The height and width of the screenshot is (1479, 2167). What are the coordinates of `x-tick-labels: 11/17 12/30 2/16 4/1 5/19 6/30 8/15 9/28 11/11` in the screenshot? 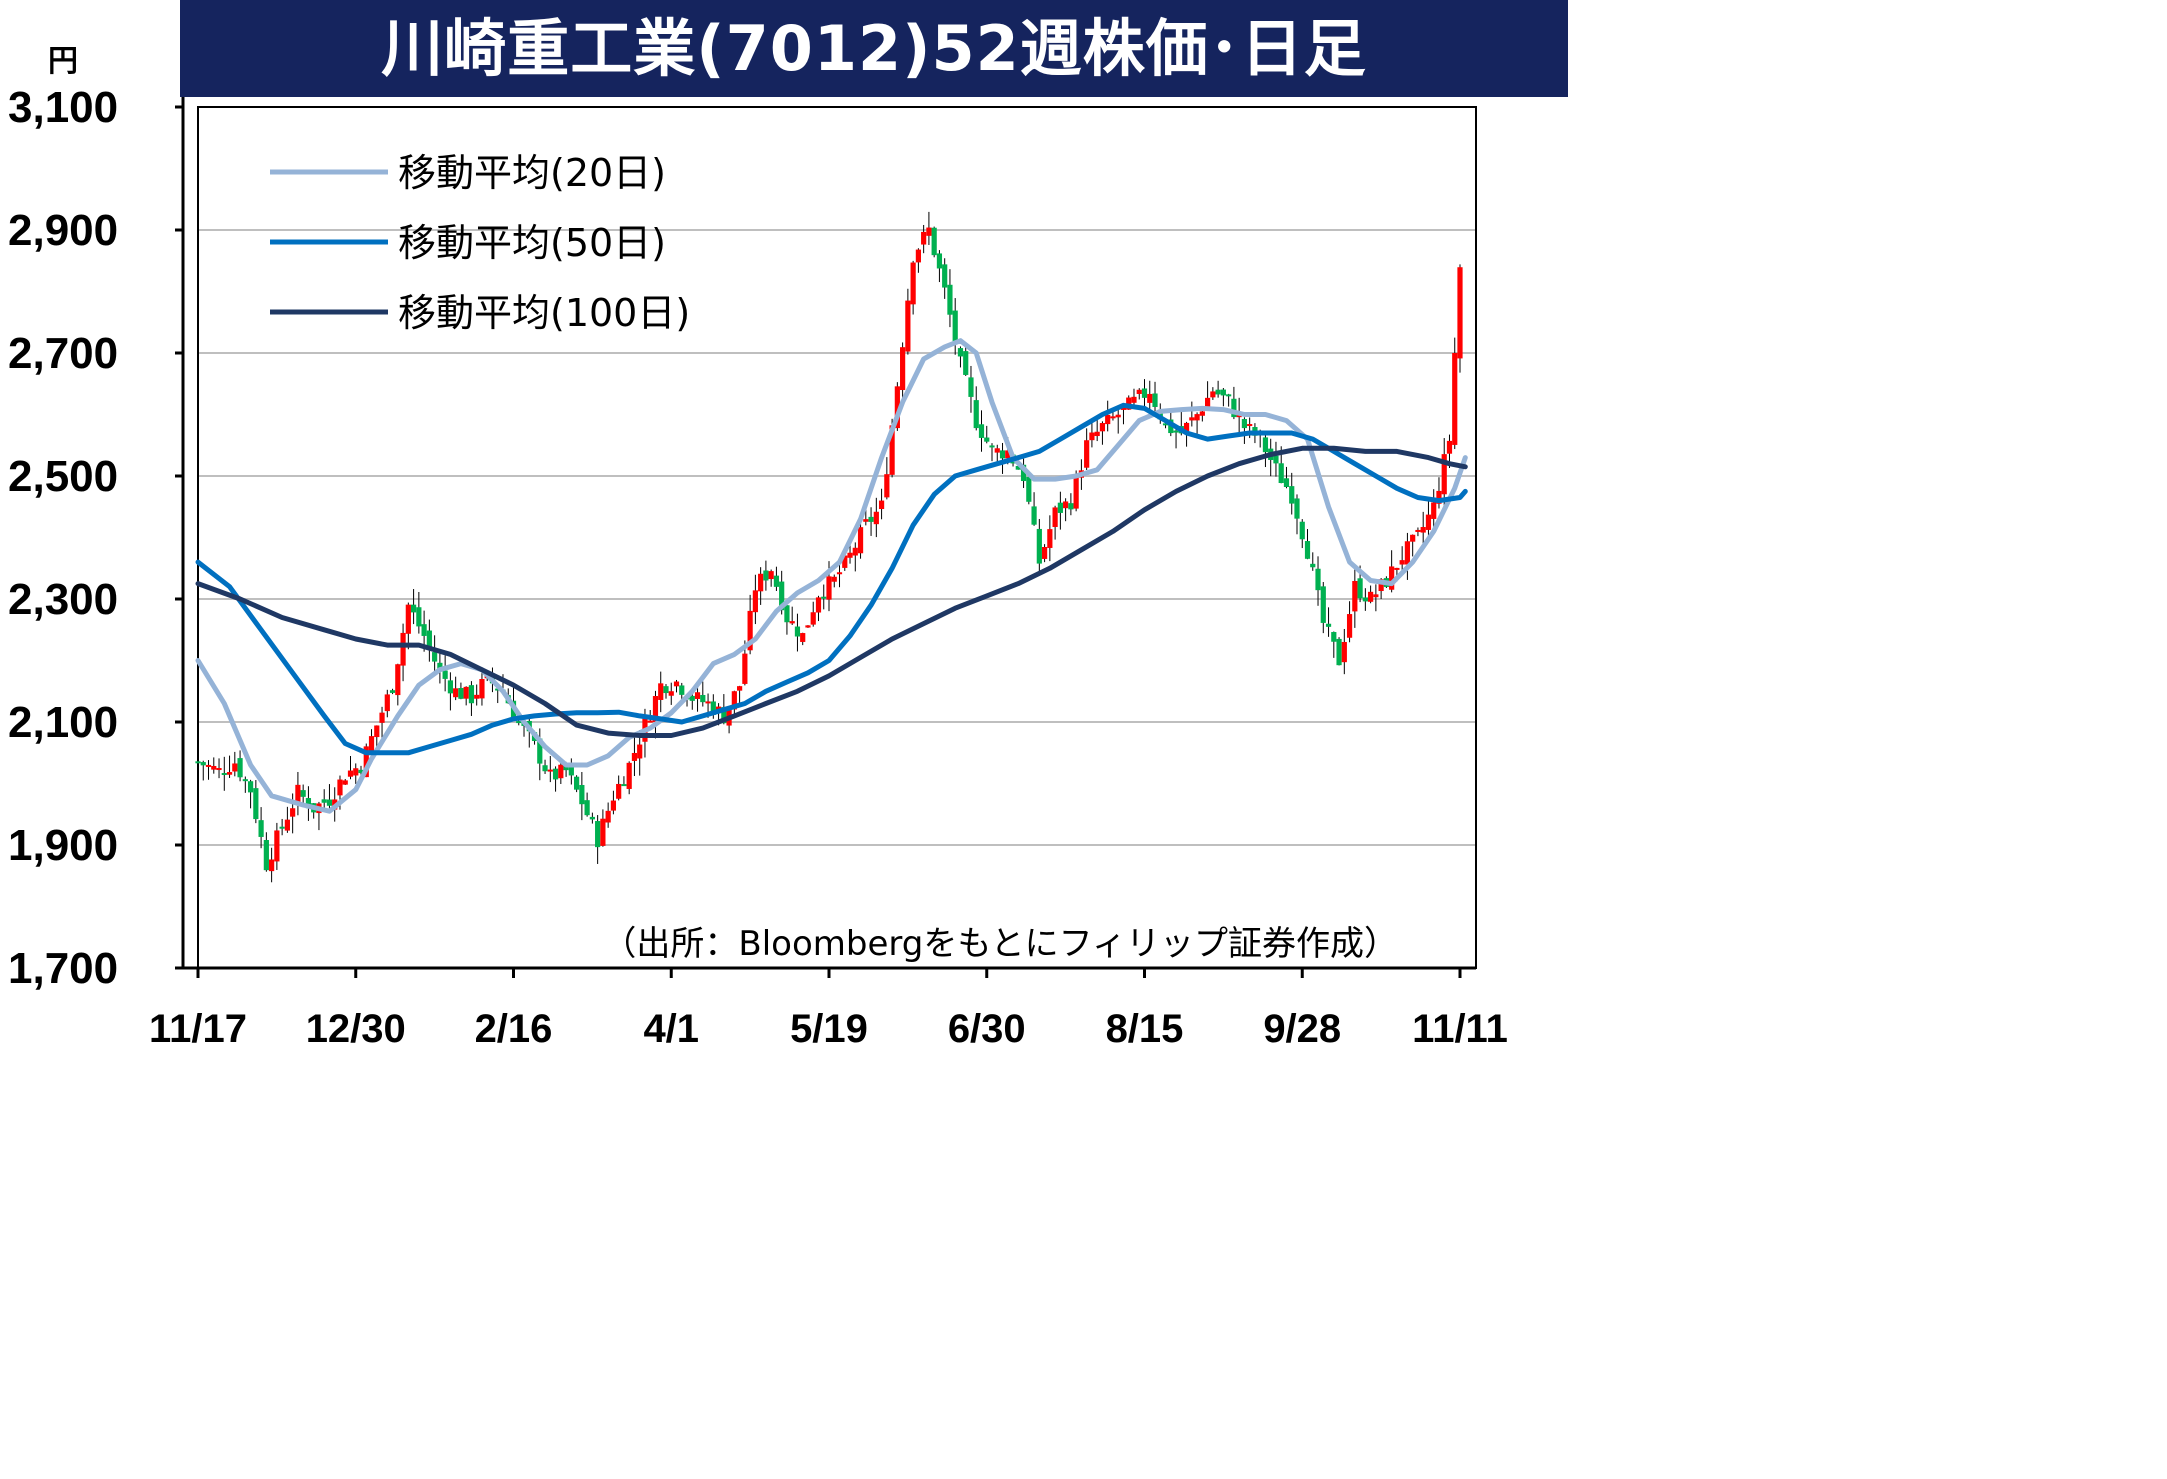 It's located at (828, 1009).